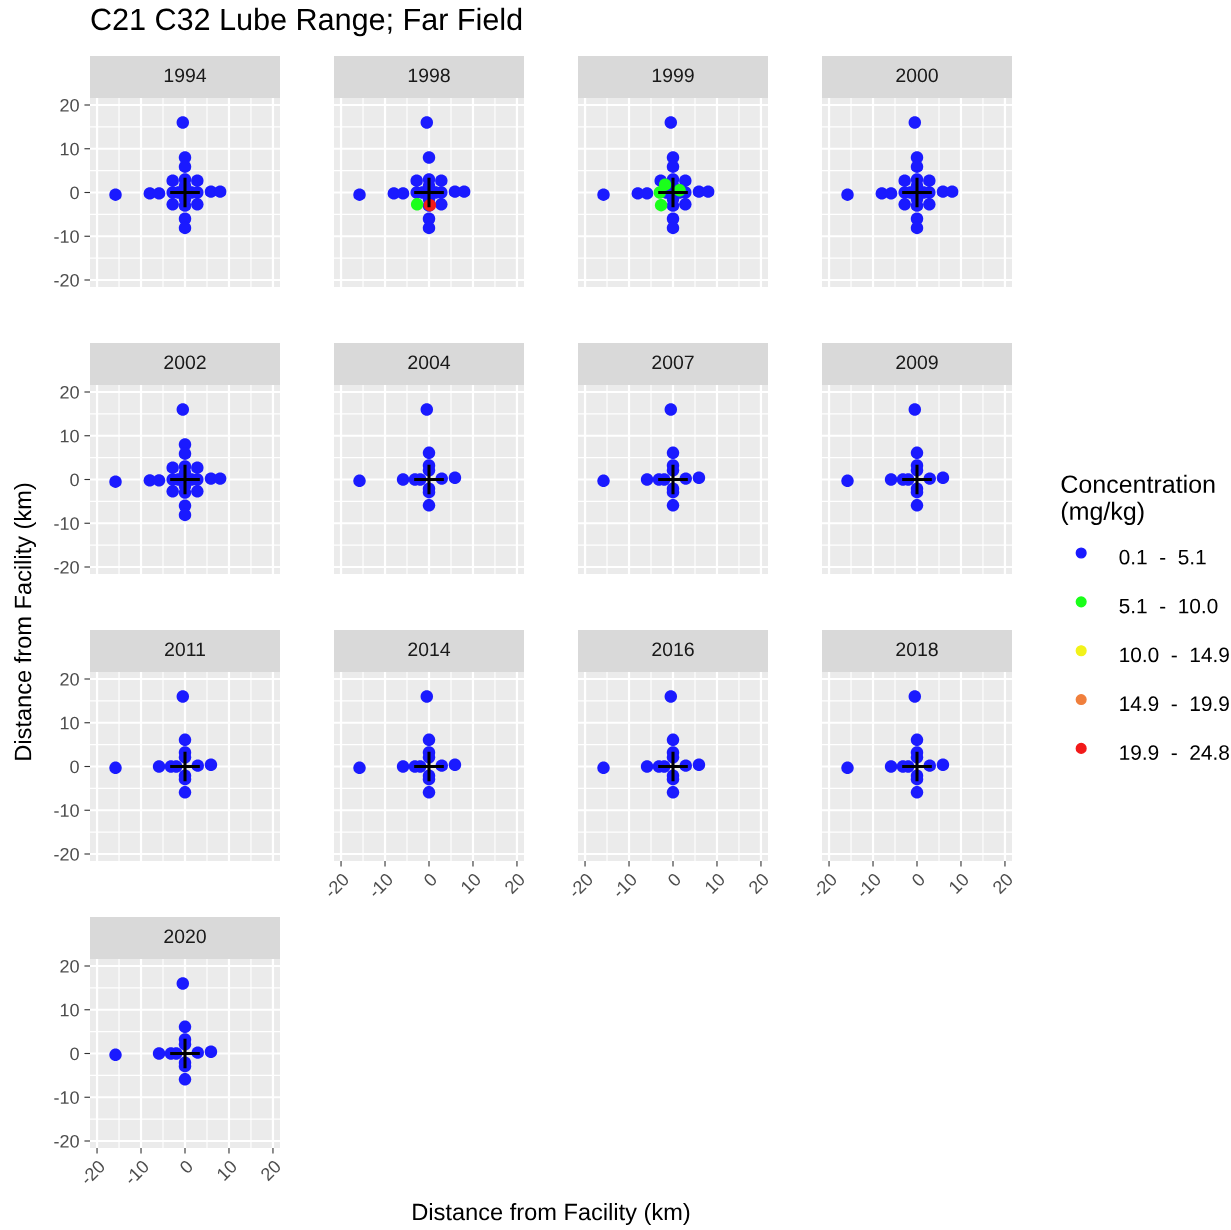  Describe the element at coordinates (185, 649) in the screenshot. I see `chart-title: 2011` at that location.